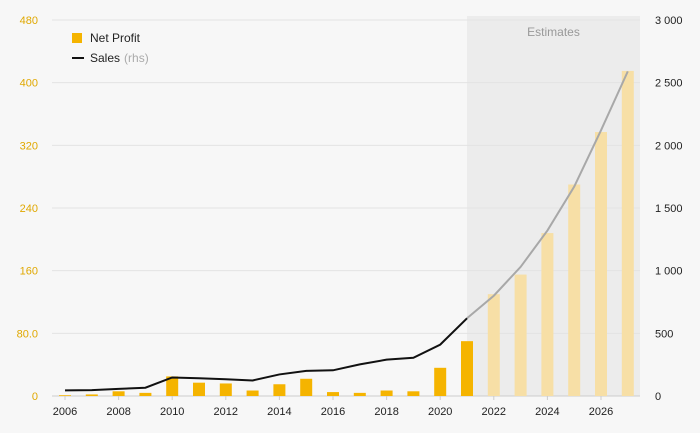 The height and width of the screenshot is (433, 700). Describe the element at coordinates (29, 209) in the screenshot. I see `y-left-tick-label: 240` at that location.